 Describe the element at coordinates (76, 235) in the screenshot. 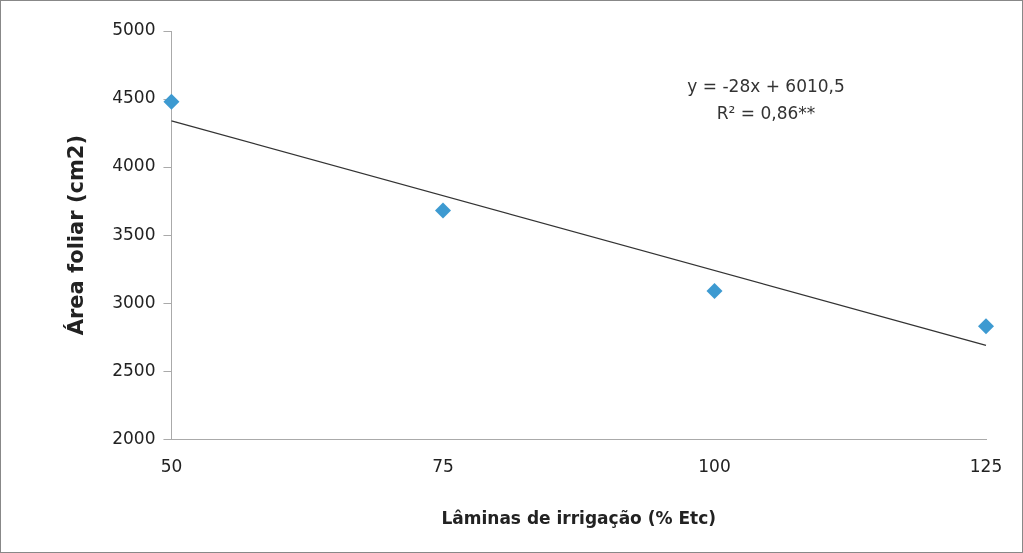

I see `y-axis-title: Área foliar (cm2)` at that location.